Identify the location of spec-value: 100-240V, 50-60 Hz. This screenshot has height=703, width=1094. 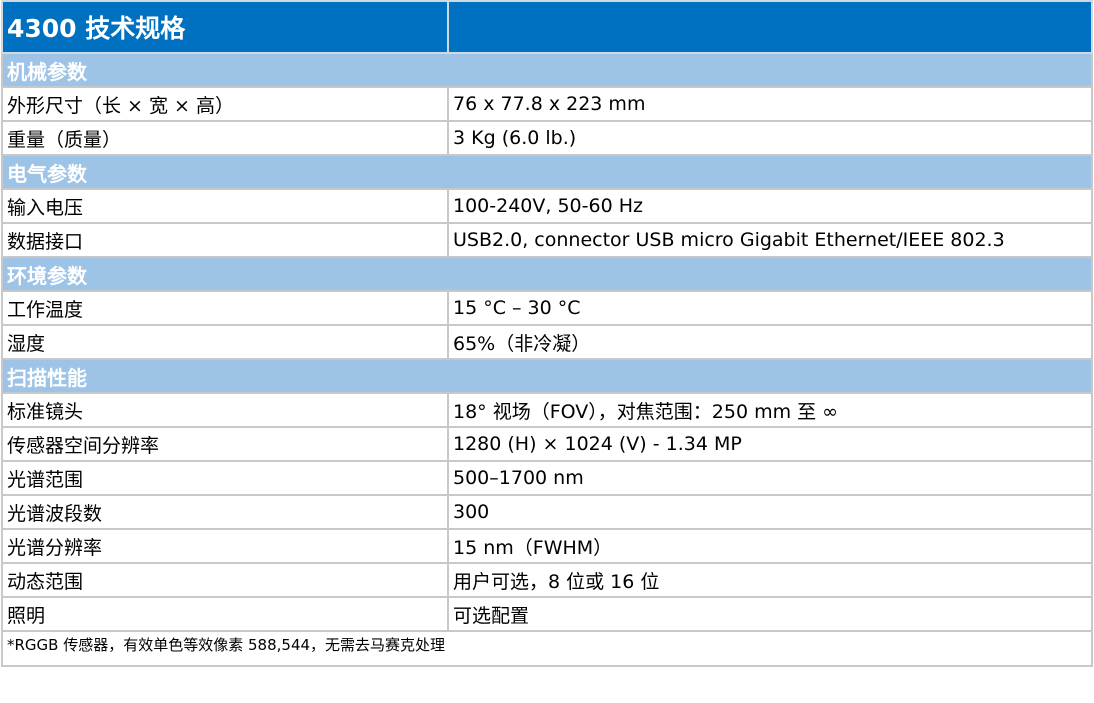
(770, 206).